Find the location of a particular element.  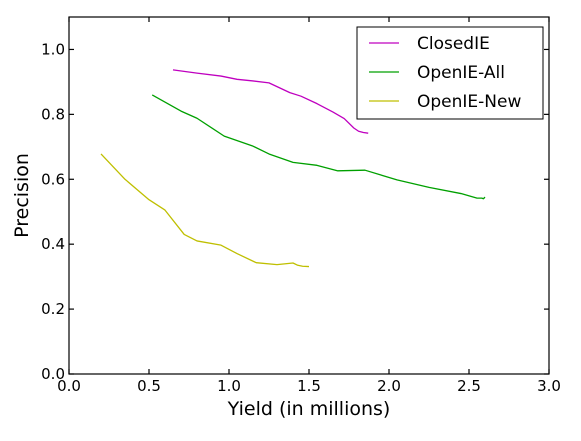

x-tick-label: 3.0 is located at coordinates (549, 386).